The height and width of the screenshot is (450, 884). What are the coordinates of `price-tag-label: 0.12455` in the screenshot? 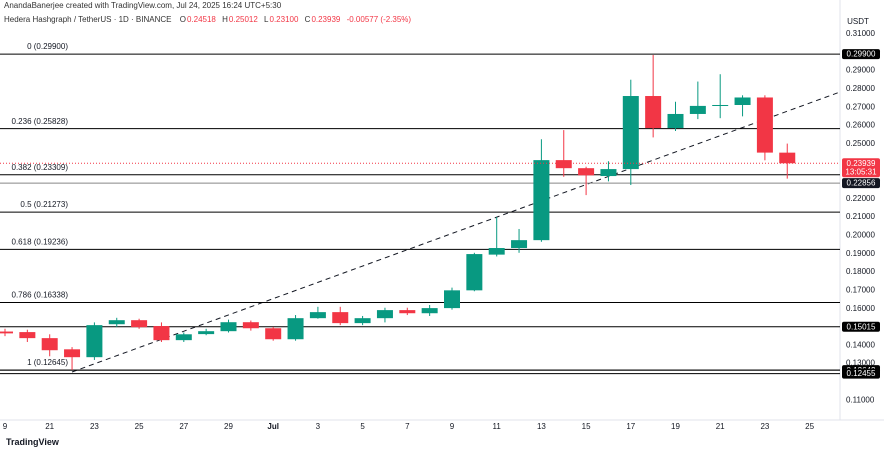 It's located at (861, 373).